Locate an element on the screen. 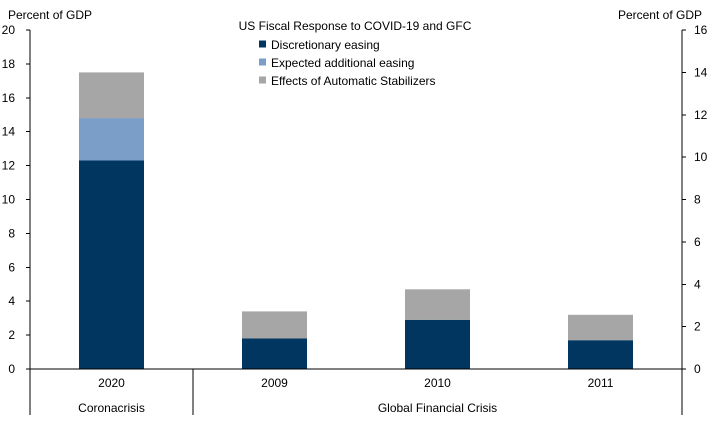  chart-title: US Fiscal Response to COVID-19 and GFC is located at coordinates (355, 26).